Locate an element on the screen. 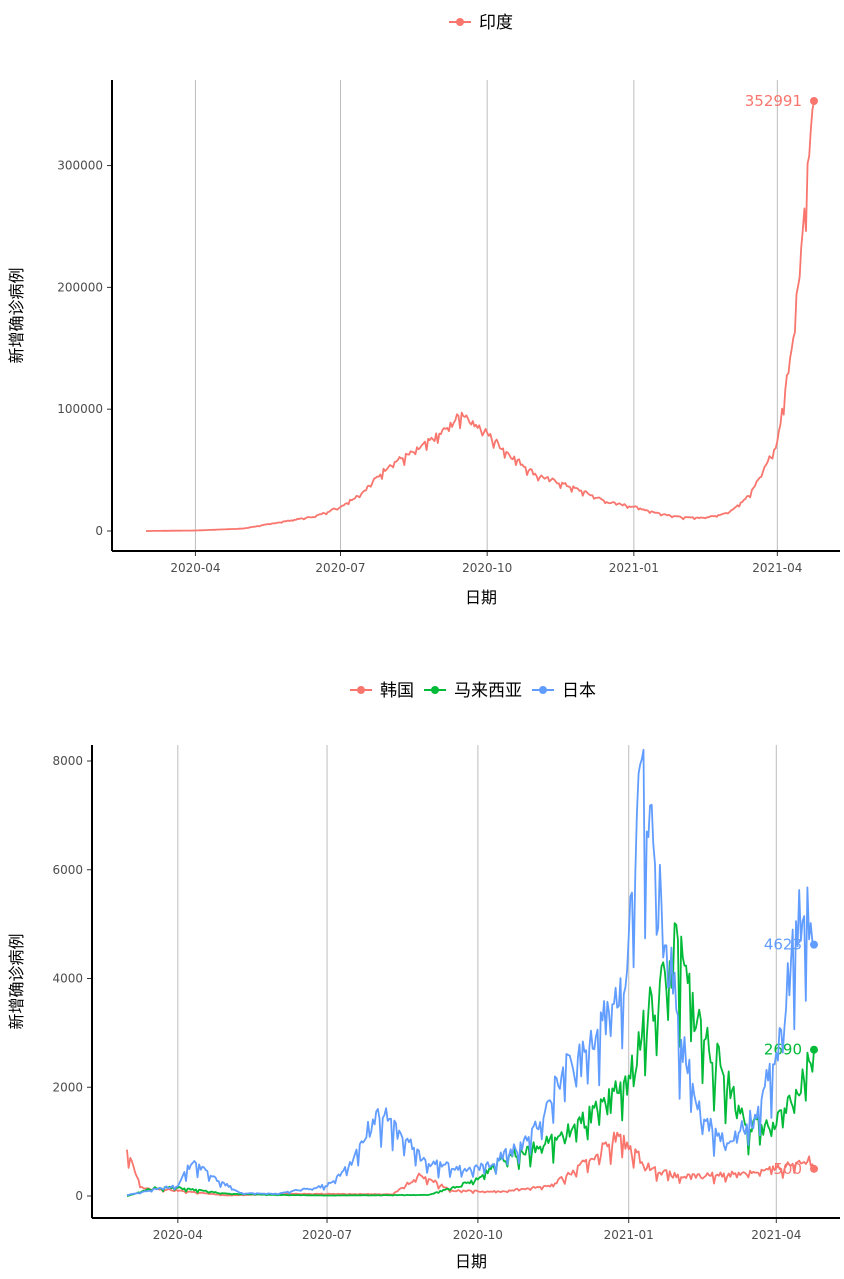 The height and width of the screenshot is (1279, 844). legend-item: 日本 is located at coordinates (564, 691).